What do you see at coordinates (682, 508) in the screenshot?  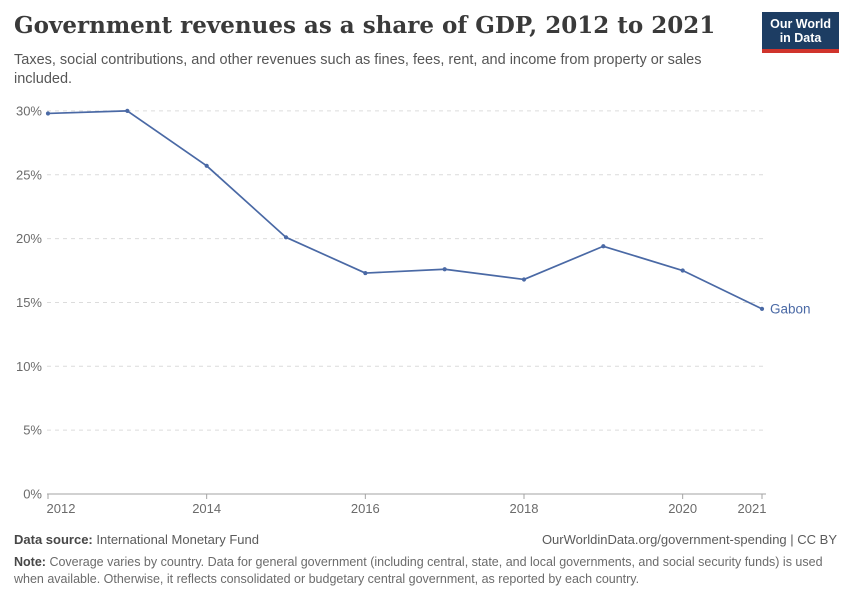 I see `x-tick-label: 2020` at bounding box center [682, 508].